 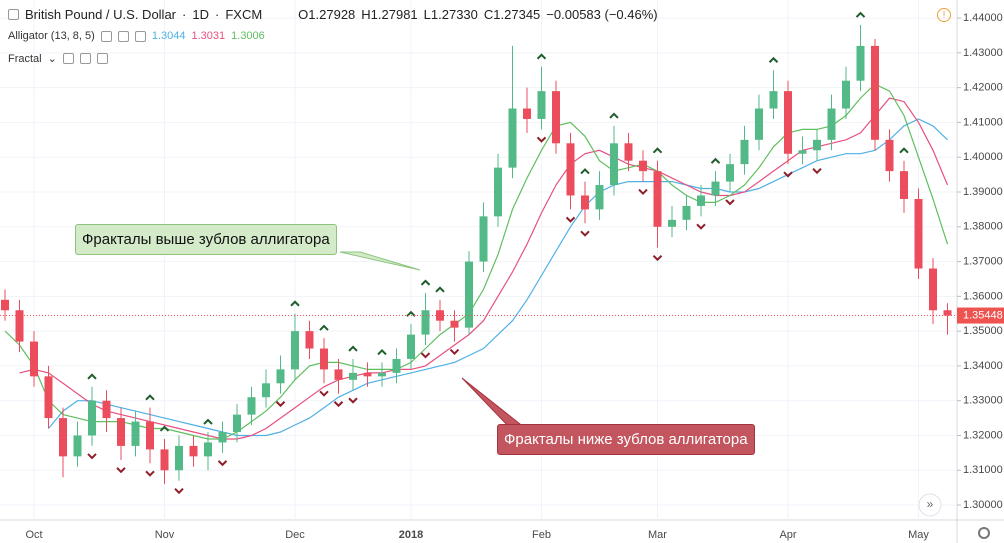 What do you see at coordinates (983, 53) in the screenshot?
I see `y-tick-label: 1.43000` at bounding box center [983, 53].